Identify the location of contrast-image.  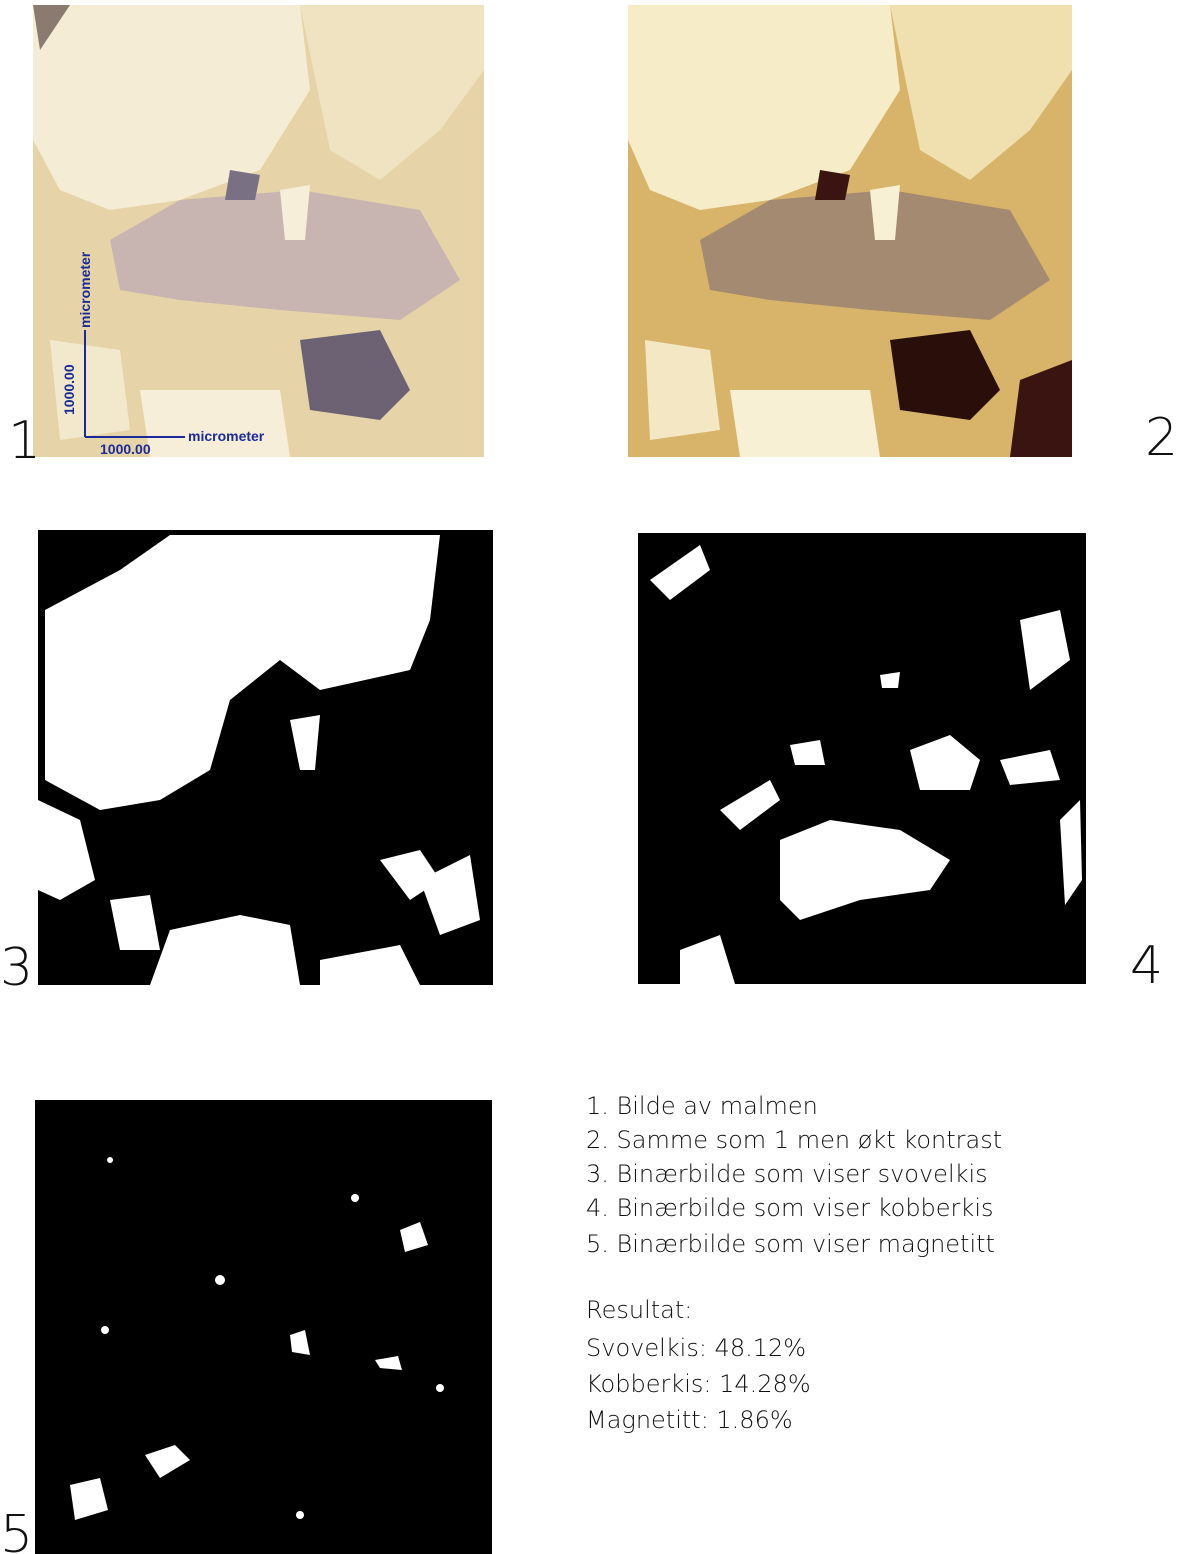
(850, 231).